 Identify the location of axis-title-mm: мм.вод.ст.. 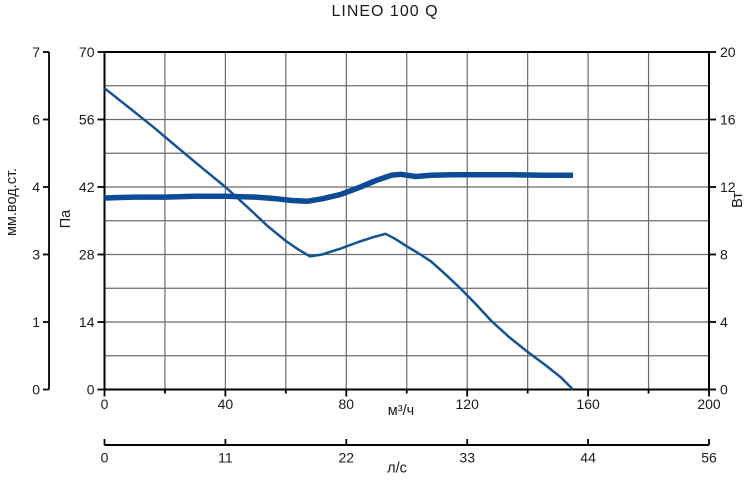
(12, 202).